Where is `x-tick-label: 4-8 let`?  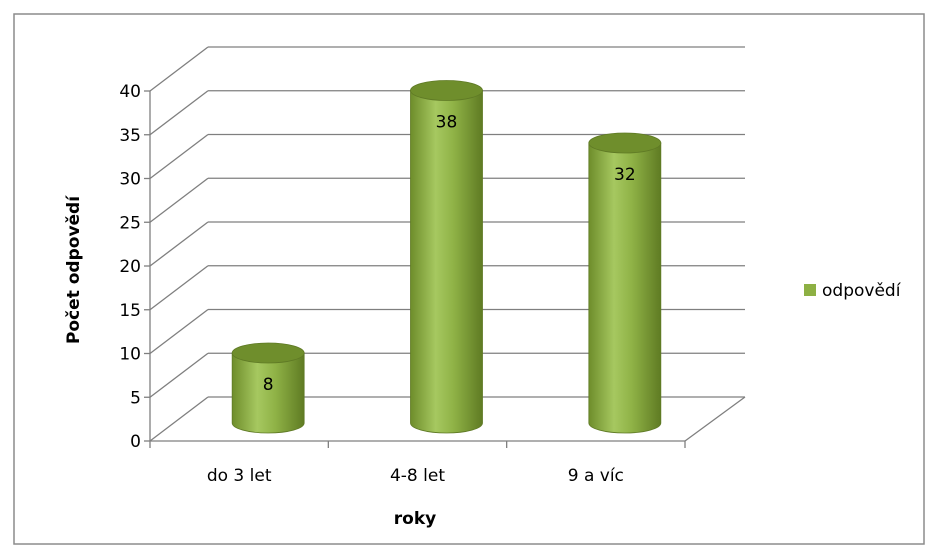
x-tick-label: 4-8 let is located at coordinates (417, 476).